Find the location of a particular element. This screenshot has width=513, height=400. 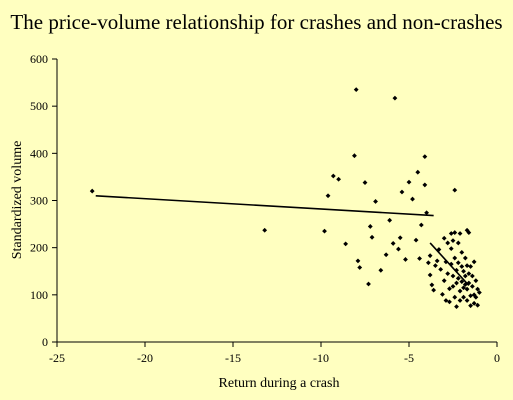

y-tick-label: 200 is located at coordinates (39, 248).